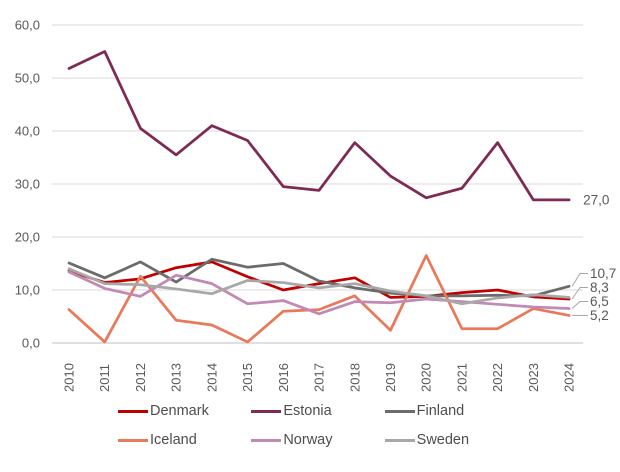  I want to click on data-label-denmark: 8,3, so click(599, 287).